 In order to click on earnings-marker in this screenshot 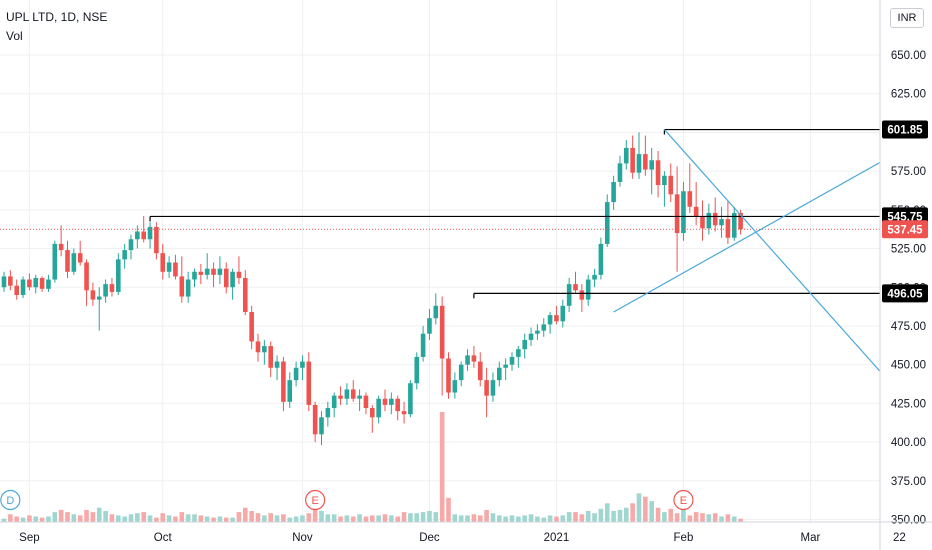, I will do `click(315, 500)`.